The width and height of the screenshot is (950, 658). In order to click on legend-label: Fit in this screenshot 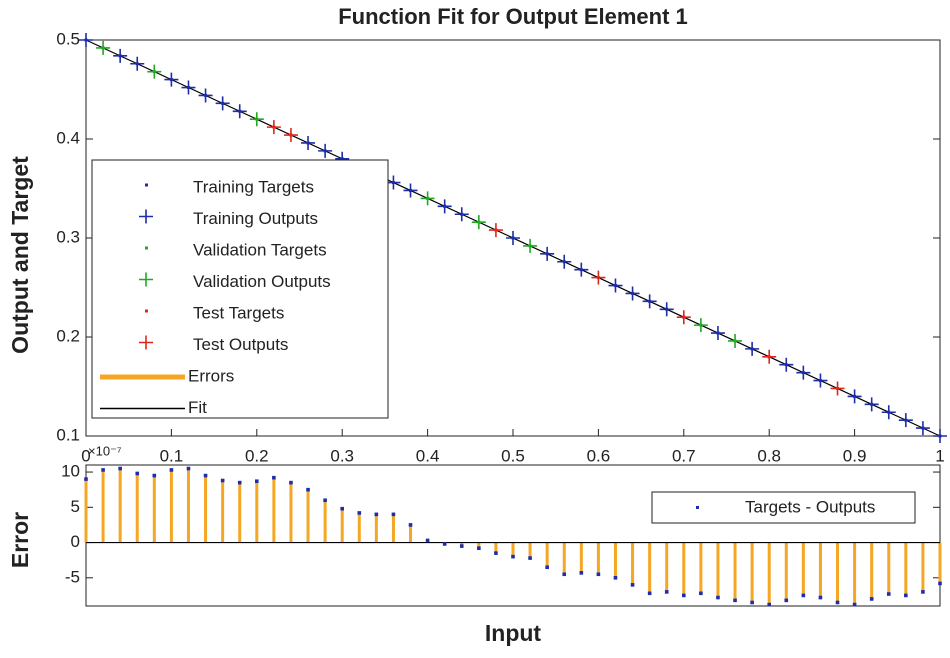, I will do `click(197, 407)`.